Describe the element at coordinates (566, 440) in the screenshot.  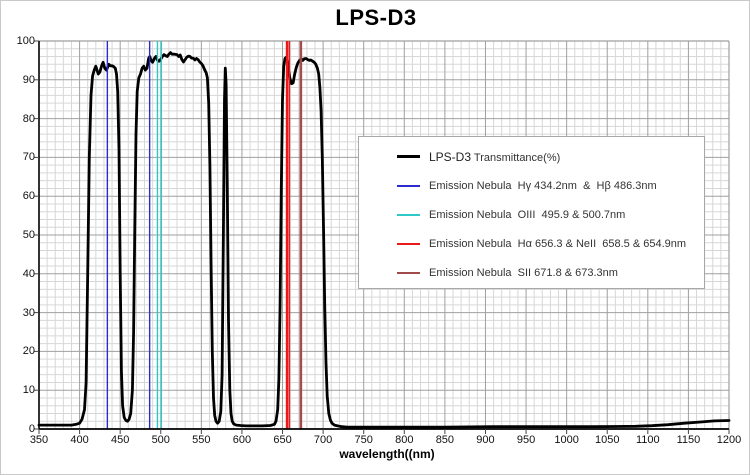
I see `x-tick-label: 1000` at that location.